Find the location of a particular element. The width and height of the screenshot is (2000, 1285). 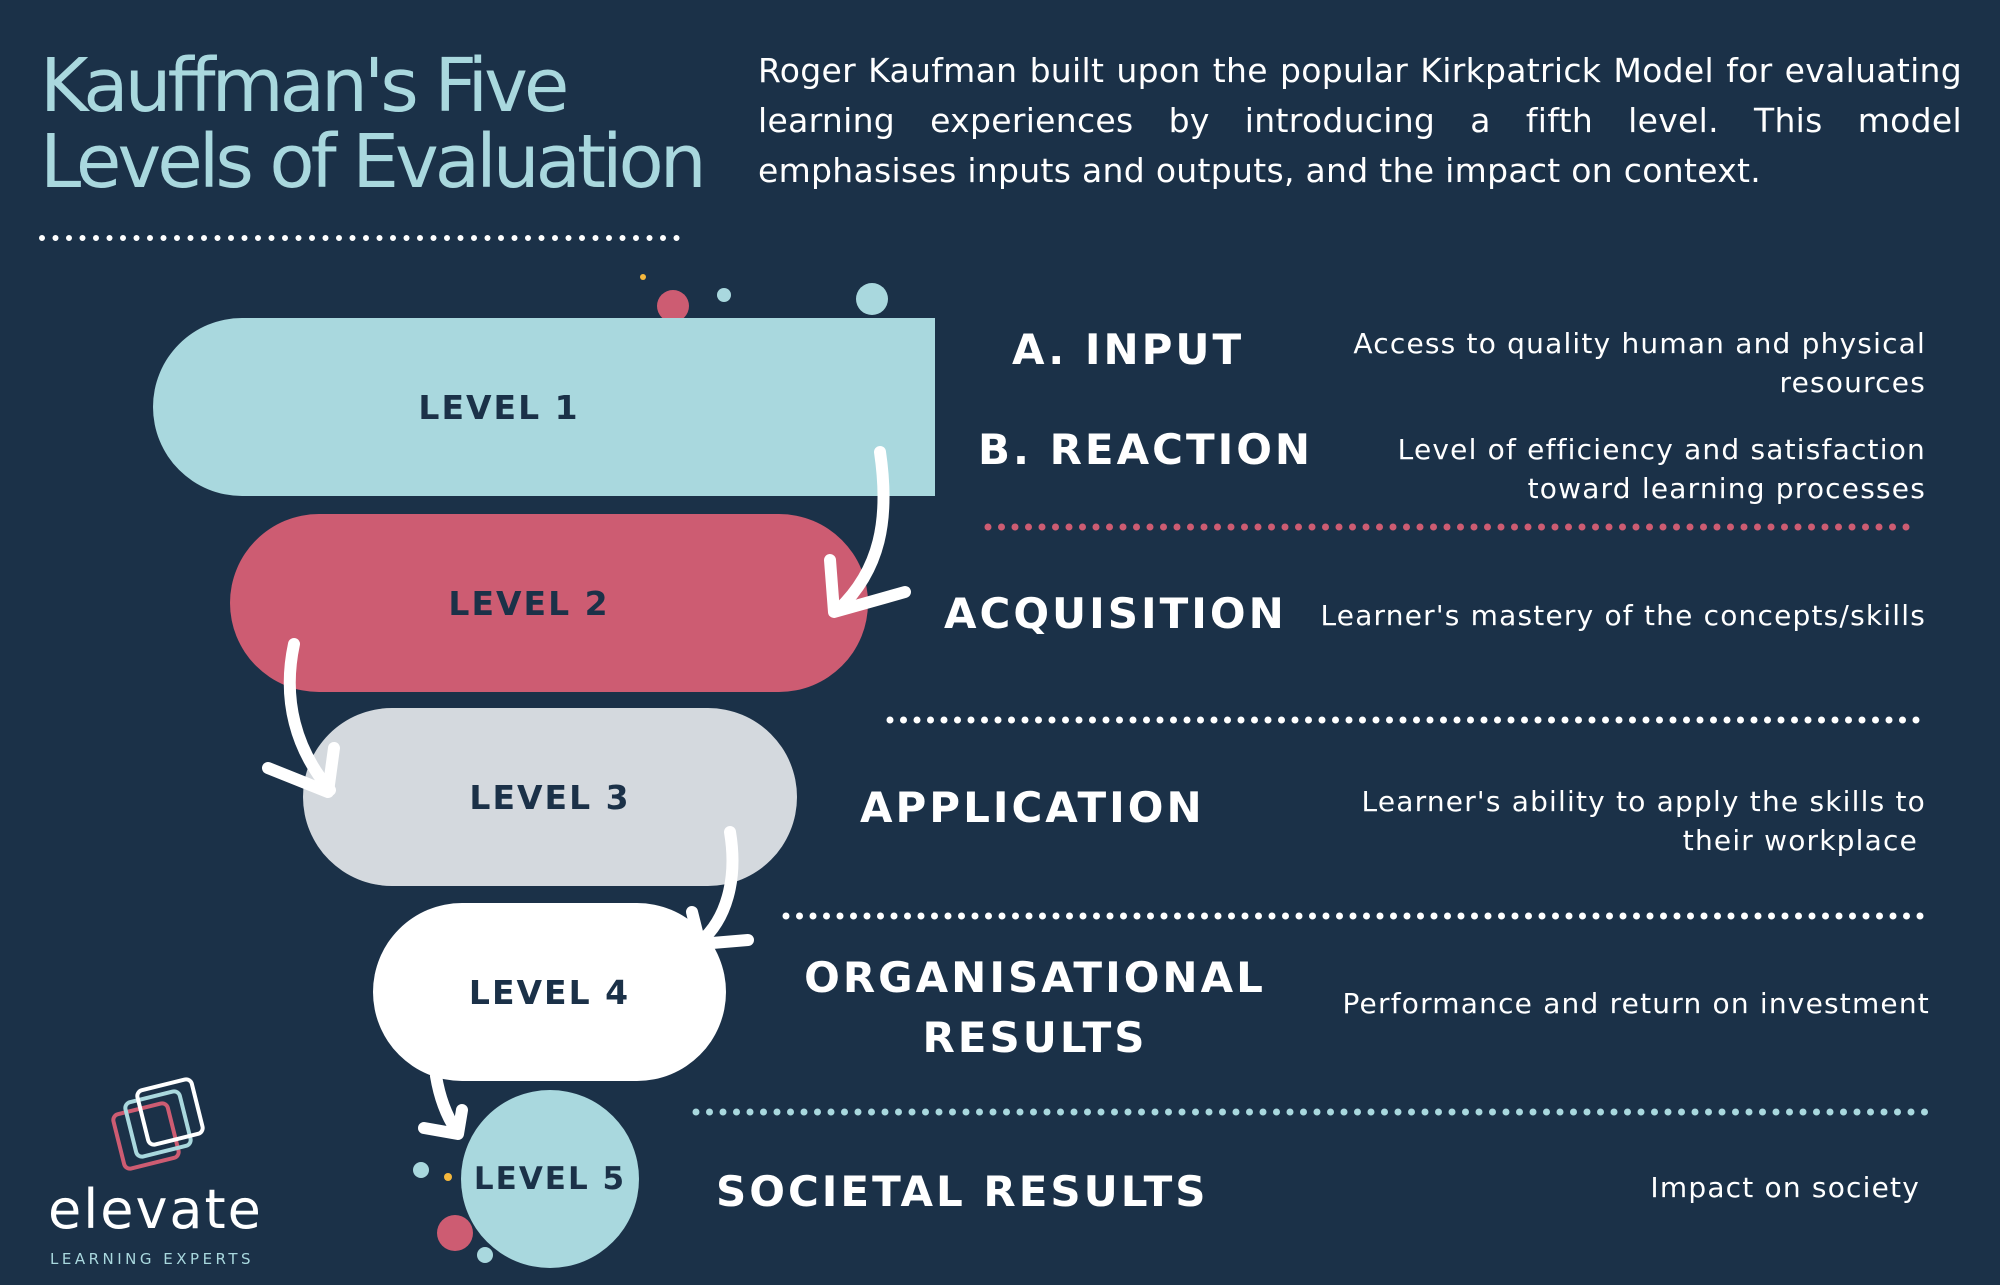

dot-teal-big-top is located at coordinates (872, 299).